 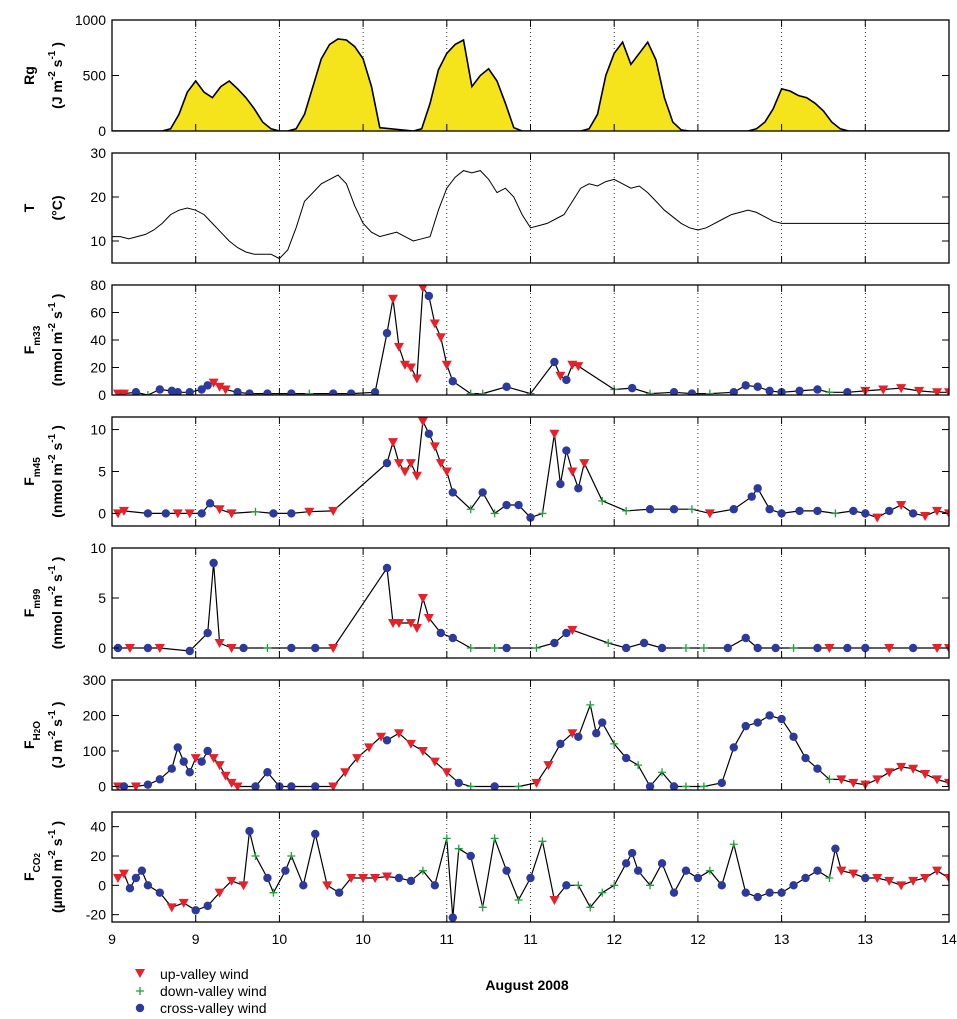 What do you see at coordinates (95, 76) in the screenshot?
I see `y-tick-label: 500` at bounding box center [95, 76].